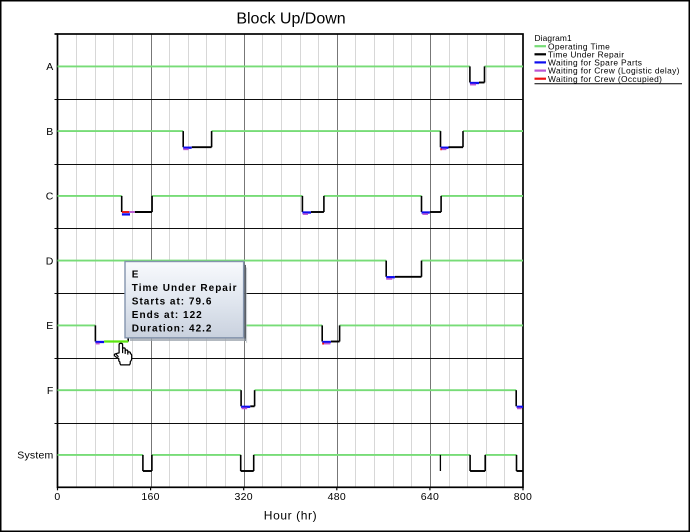  I want to click on svg-text: 480, so click(337, 497).